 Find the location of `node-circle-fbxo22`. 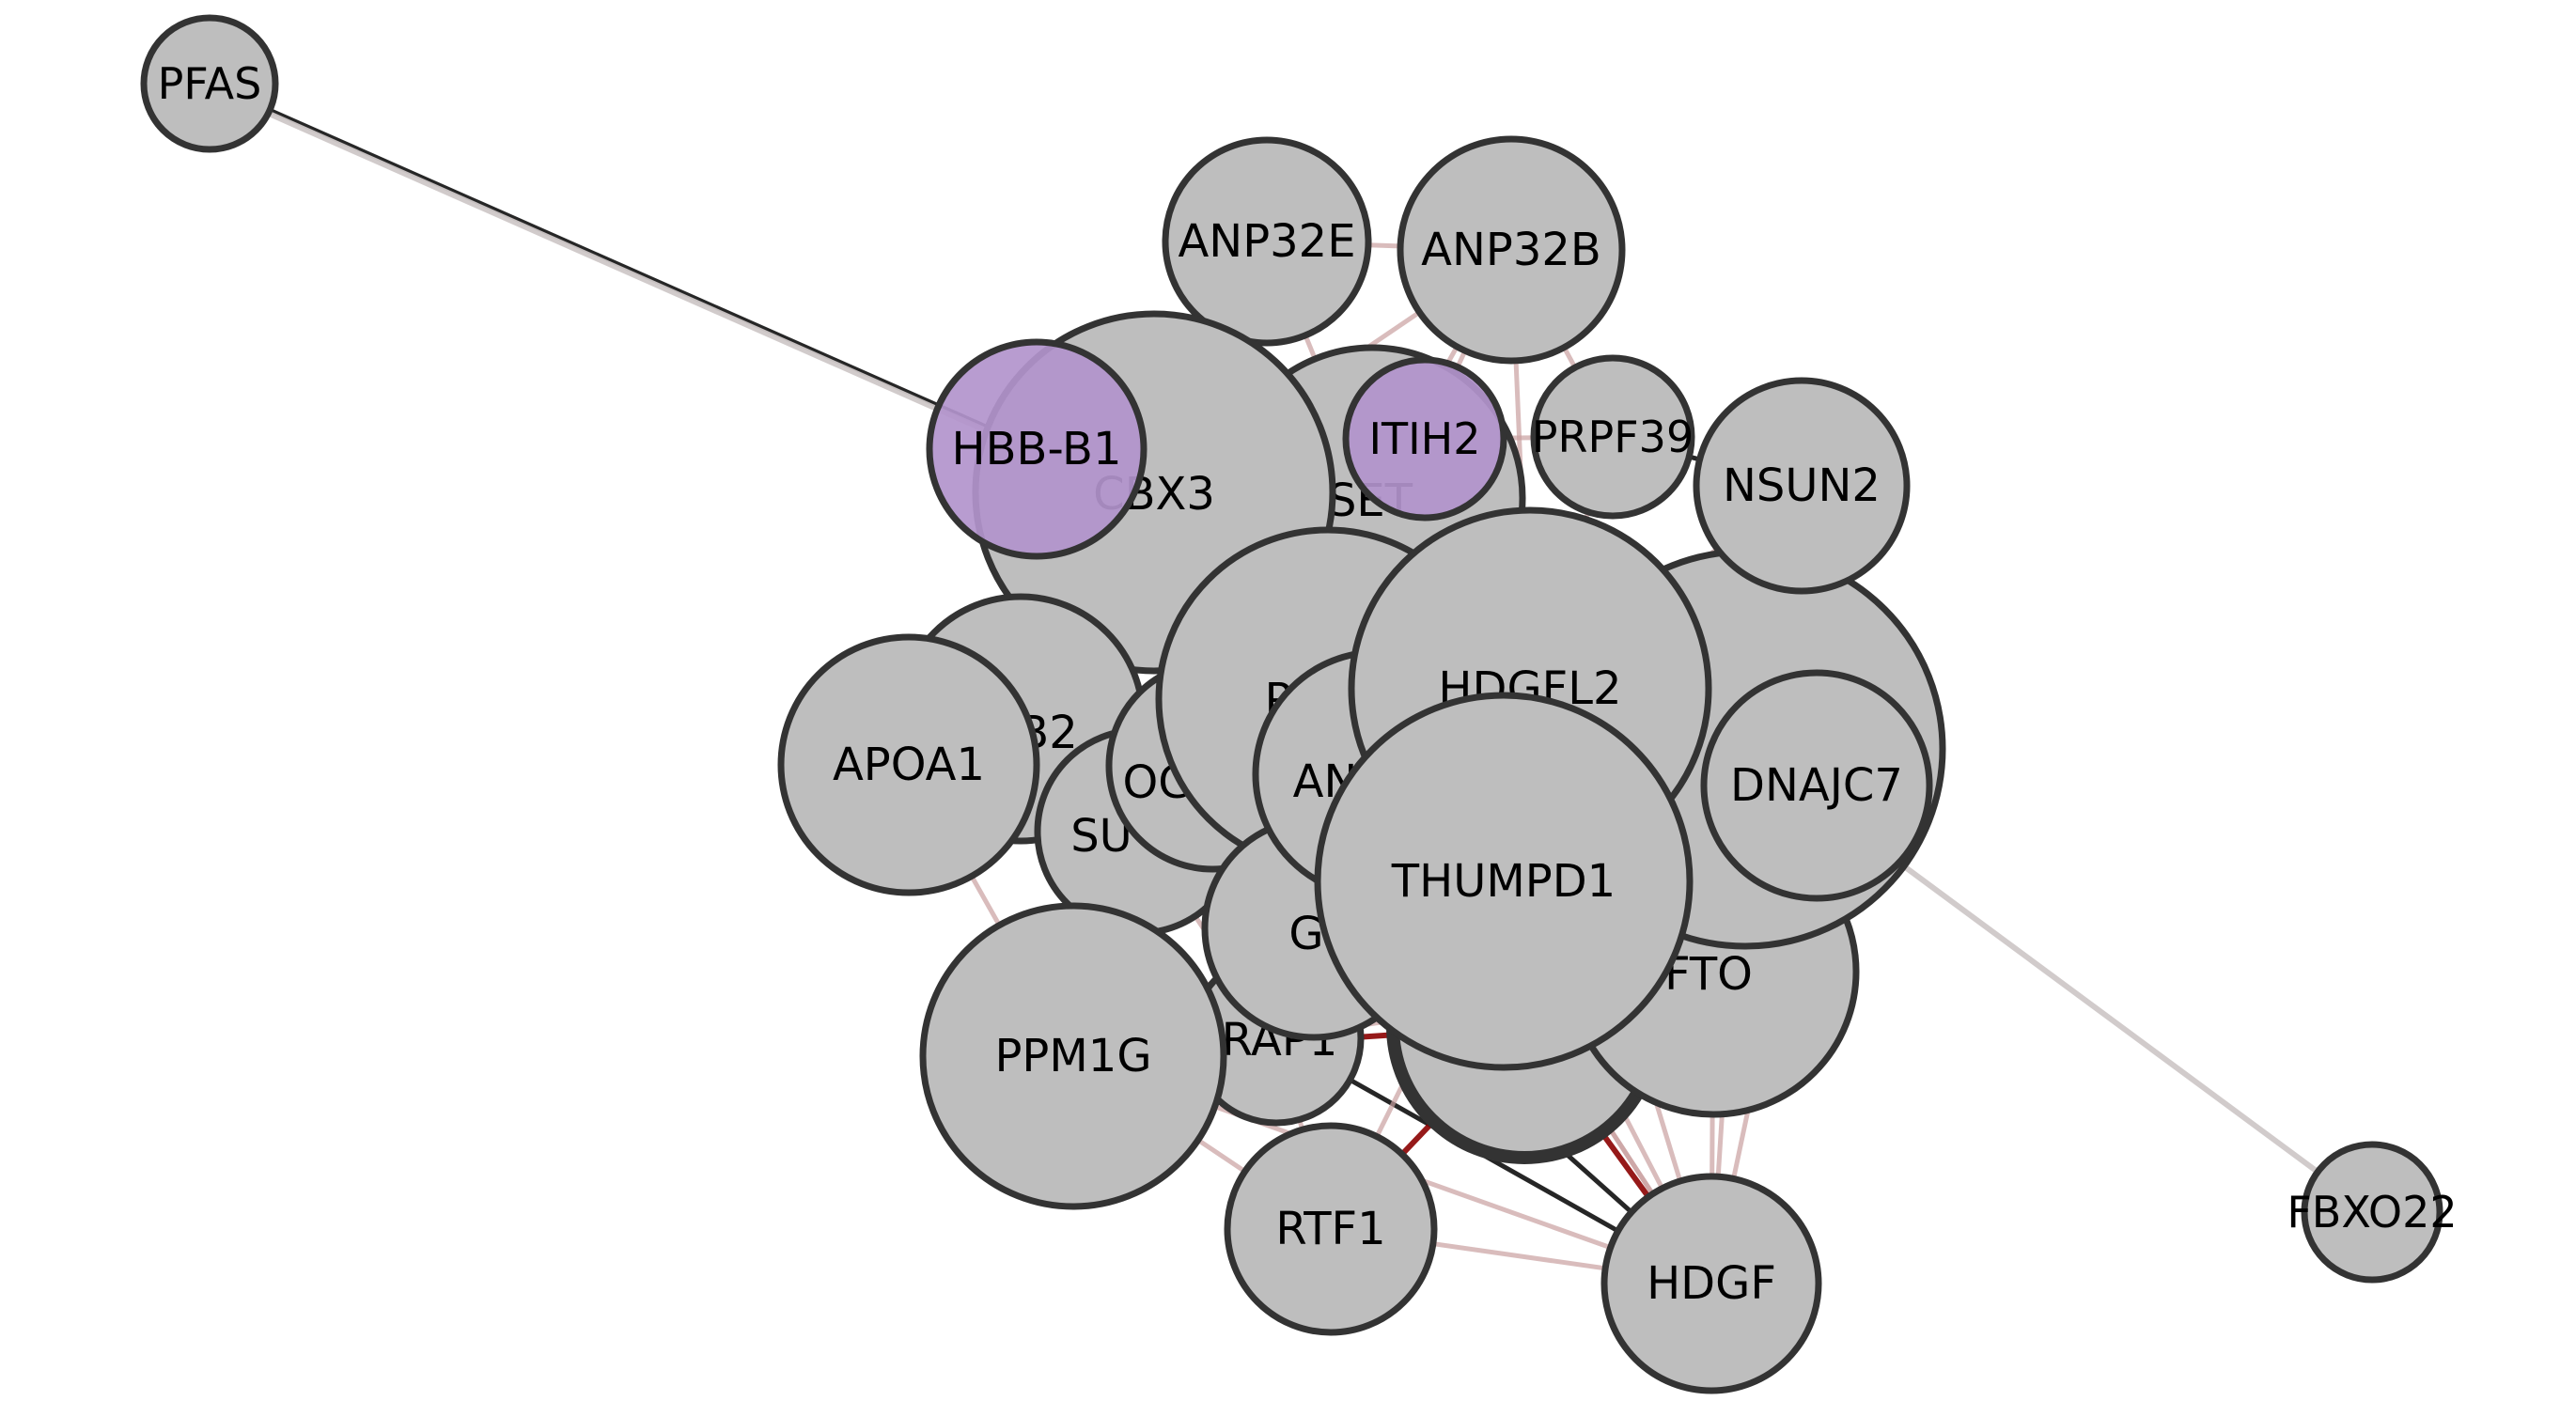

node-circle-fbxo22 is located at coordinates (2372, 1212).